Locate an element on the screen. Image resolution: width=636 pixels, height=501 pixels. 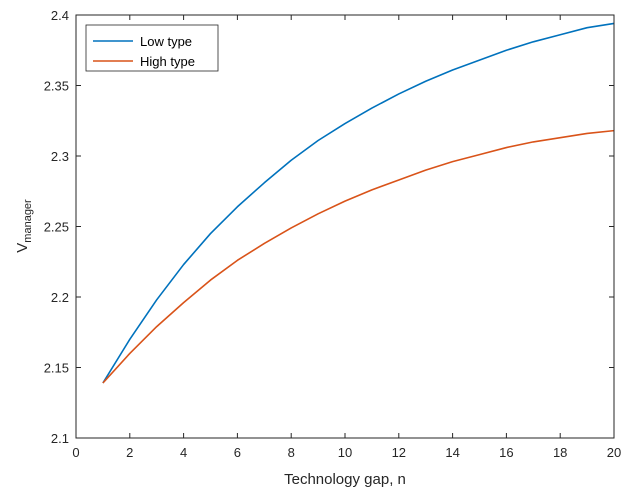
legend-box is located at coordinates (152, 48).